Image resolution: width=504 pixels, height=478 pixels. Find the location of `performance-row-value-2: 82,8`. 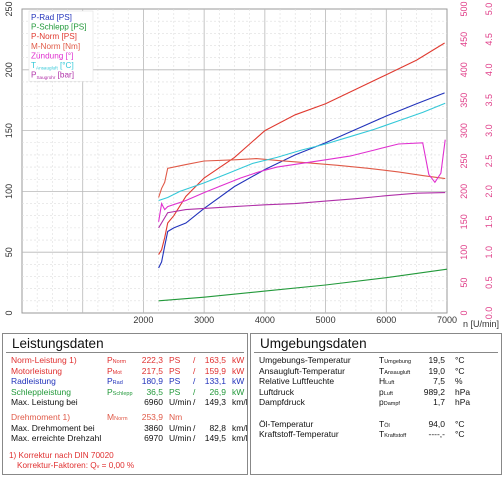

performance-row-value-2: 82,8 is located at coordinates (217, 427).